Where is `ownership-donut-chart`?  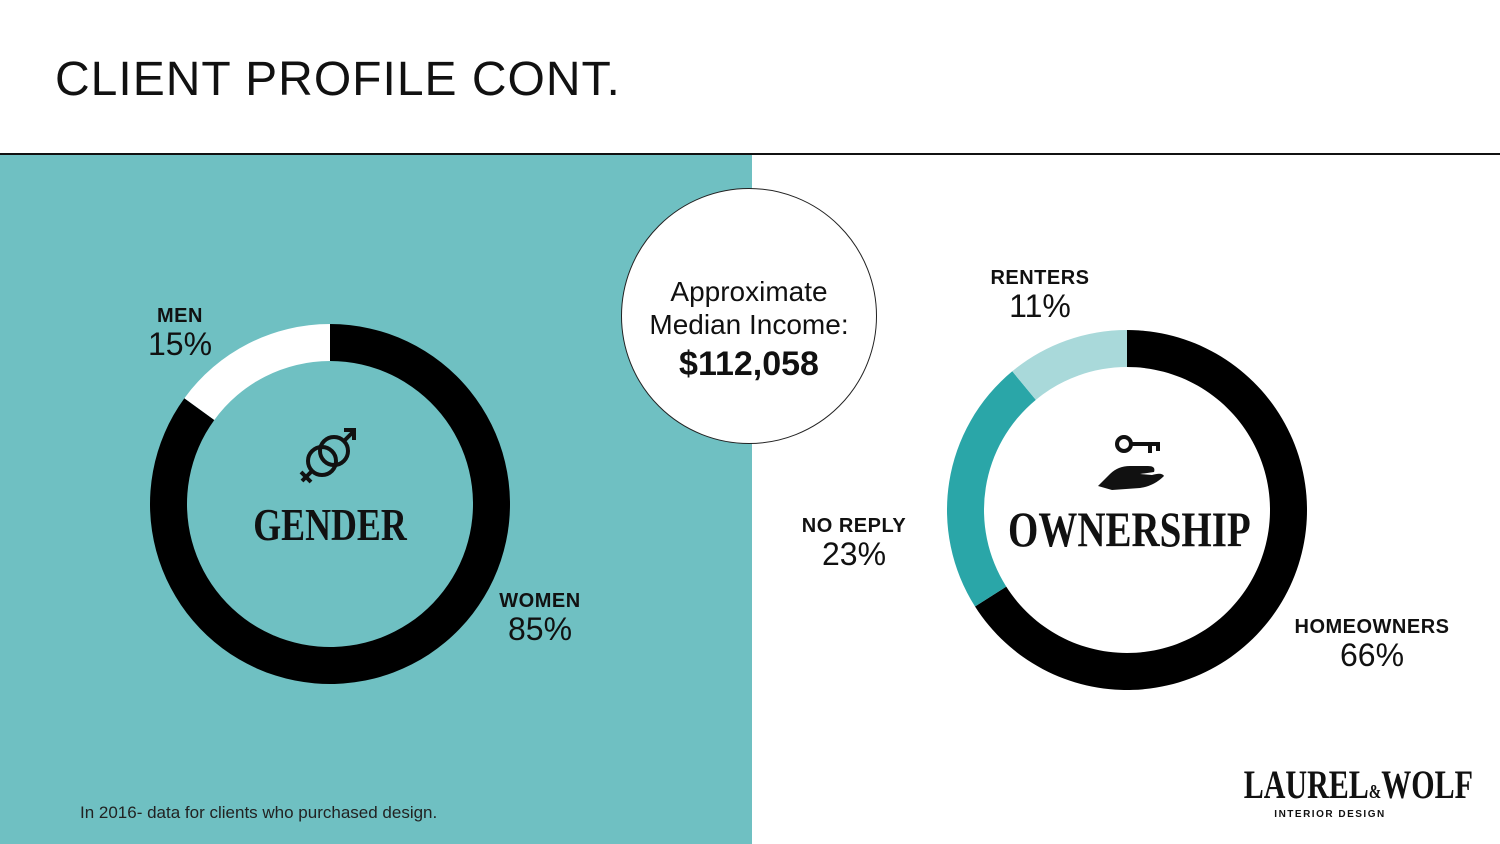 ownership-donut-chart is located at coordinates (1127, 510).